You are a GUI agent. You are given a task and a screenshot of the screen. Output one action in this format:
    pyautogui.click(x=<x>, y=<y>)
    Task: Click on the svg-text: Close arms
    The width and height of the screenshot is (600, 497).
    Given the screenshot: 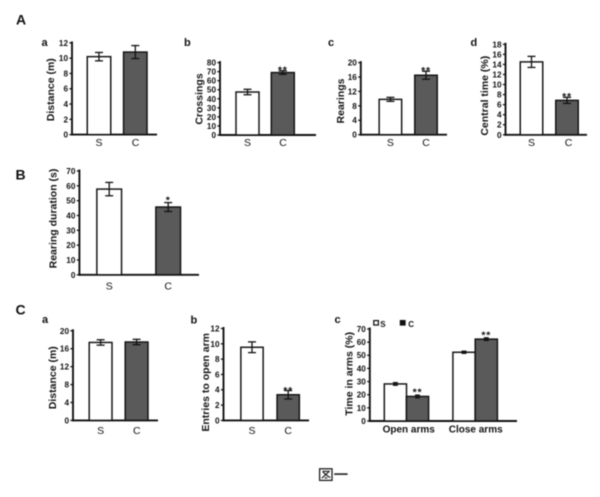 What is the action you would take?
    pyautogui.click(x=476, y=430)
    